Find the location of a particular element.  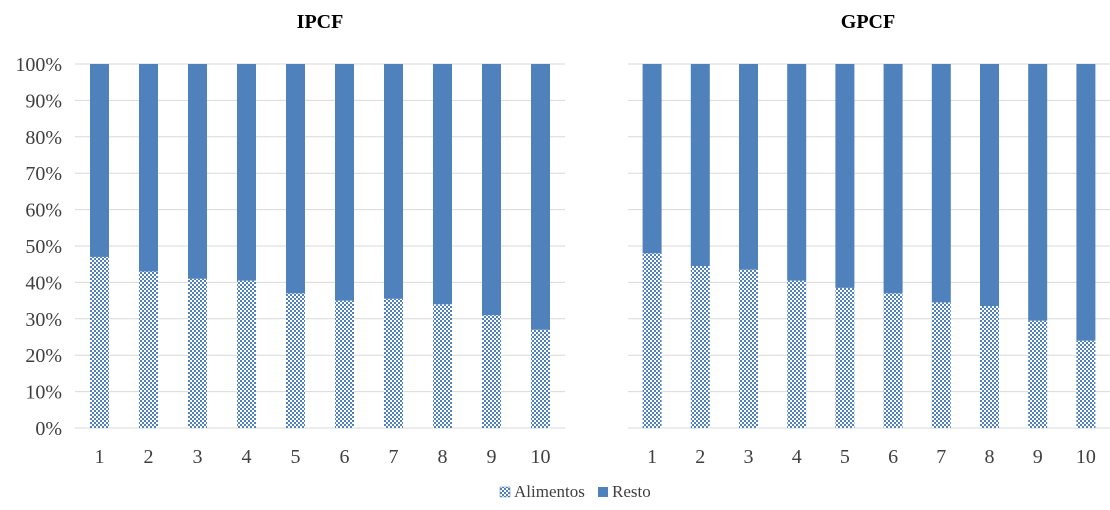

y-tick-label: 10% is located at coordinates (43, 393).